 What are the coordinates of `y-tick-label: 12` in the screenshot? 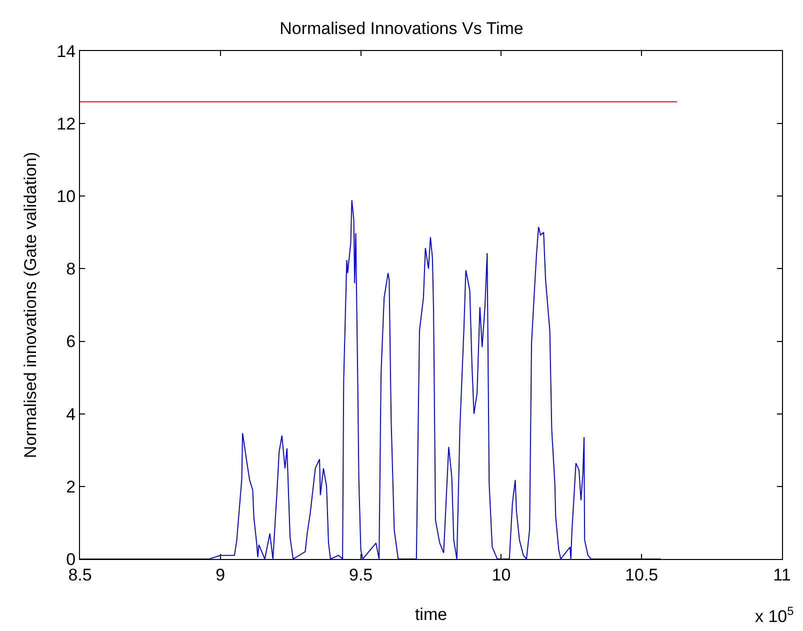 It's located at (66, 124).